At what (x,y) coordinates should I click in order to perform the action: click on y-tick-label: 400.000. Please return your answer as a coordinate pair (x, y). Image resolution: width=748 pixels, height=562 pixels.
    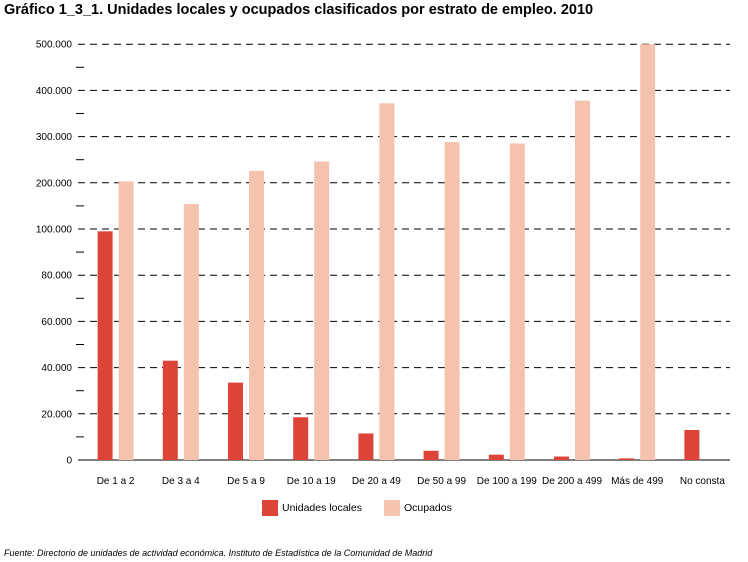
    Looking at the image, I should click on (54, 91).